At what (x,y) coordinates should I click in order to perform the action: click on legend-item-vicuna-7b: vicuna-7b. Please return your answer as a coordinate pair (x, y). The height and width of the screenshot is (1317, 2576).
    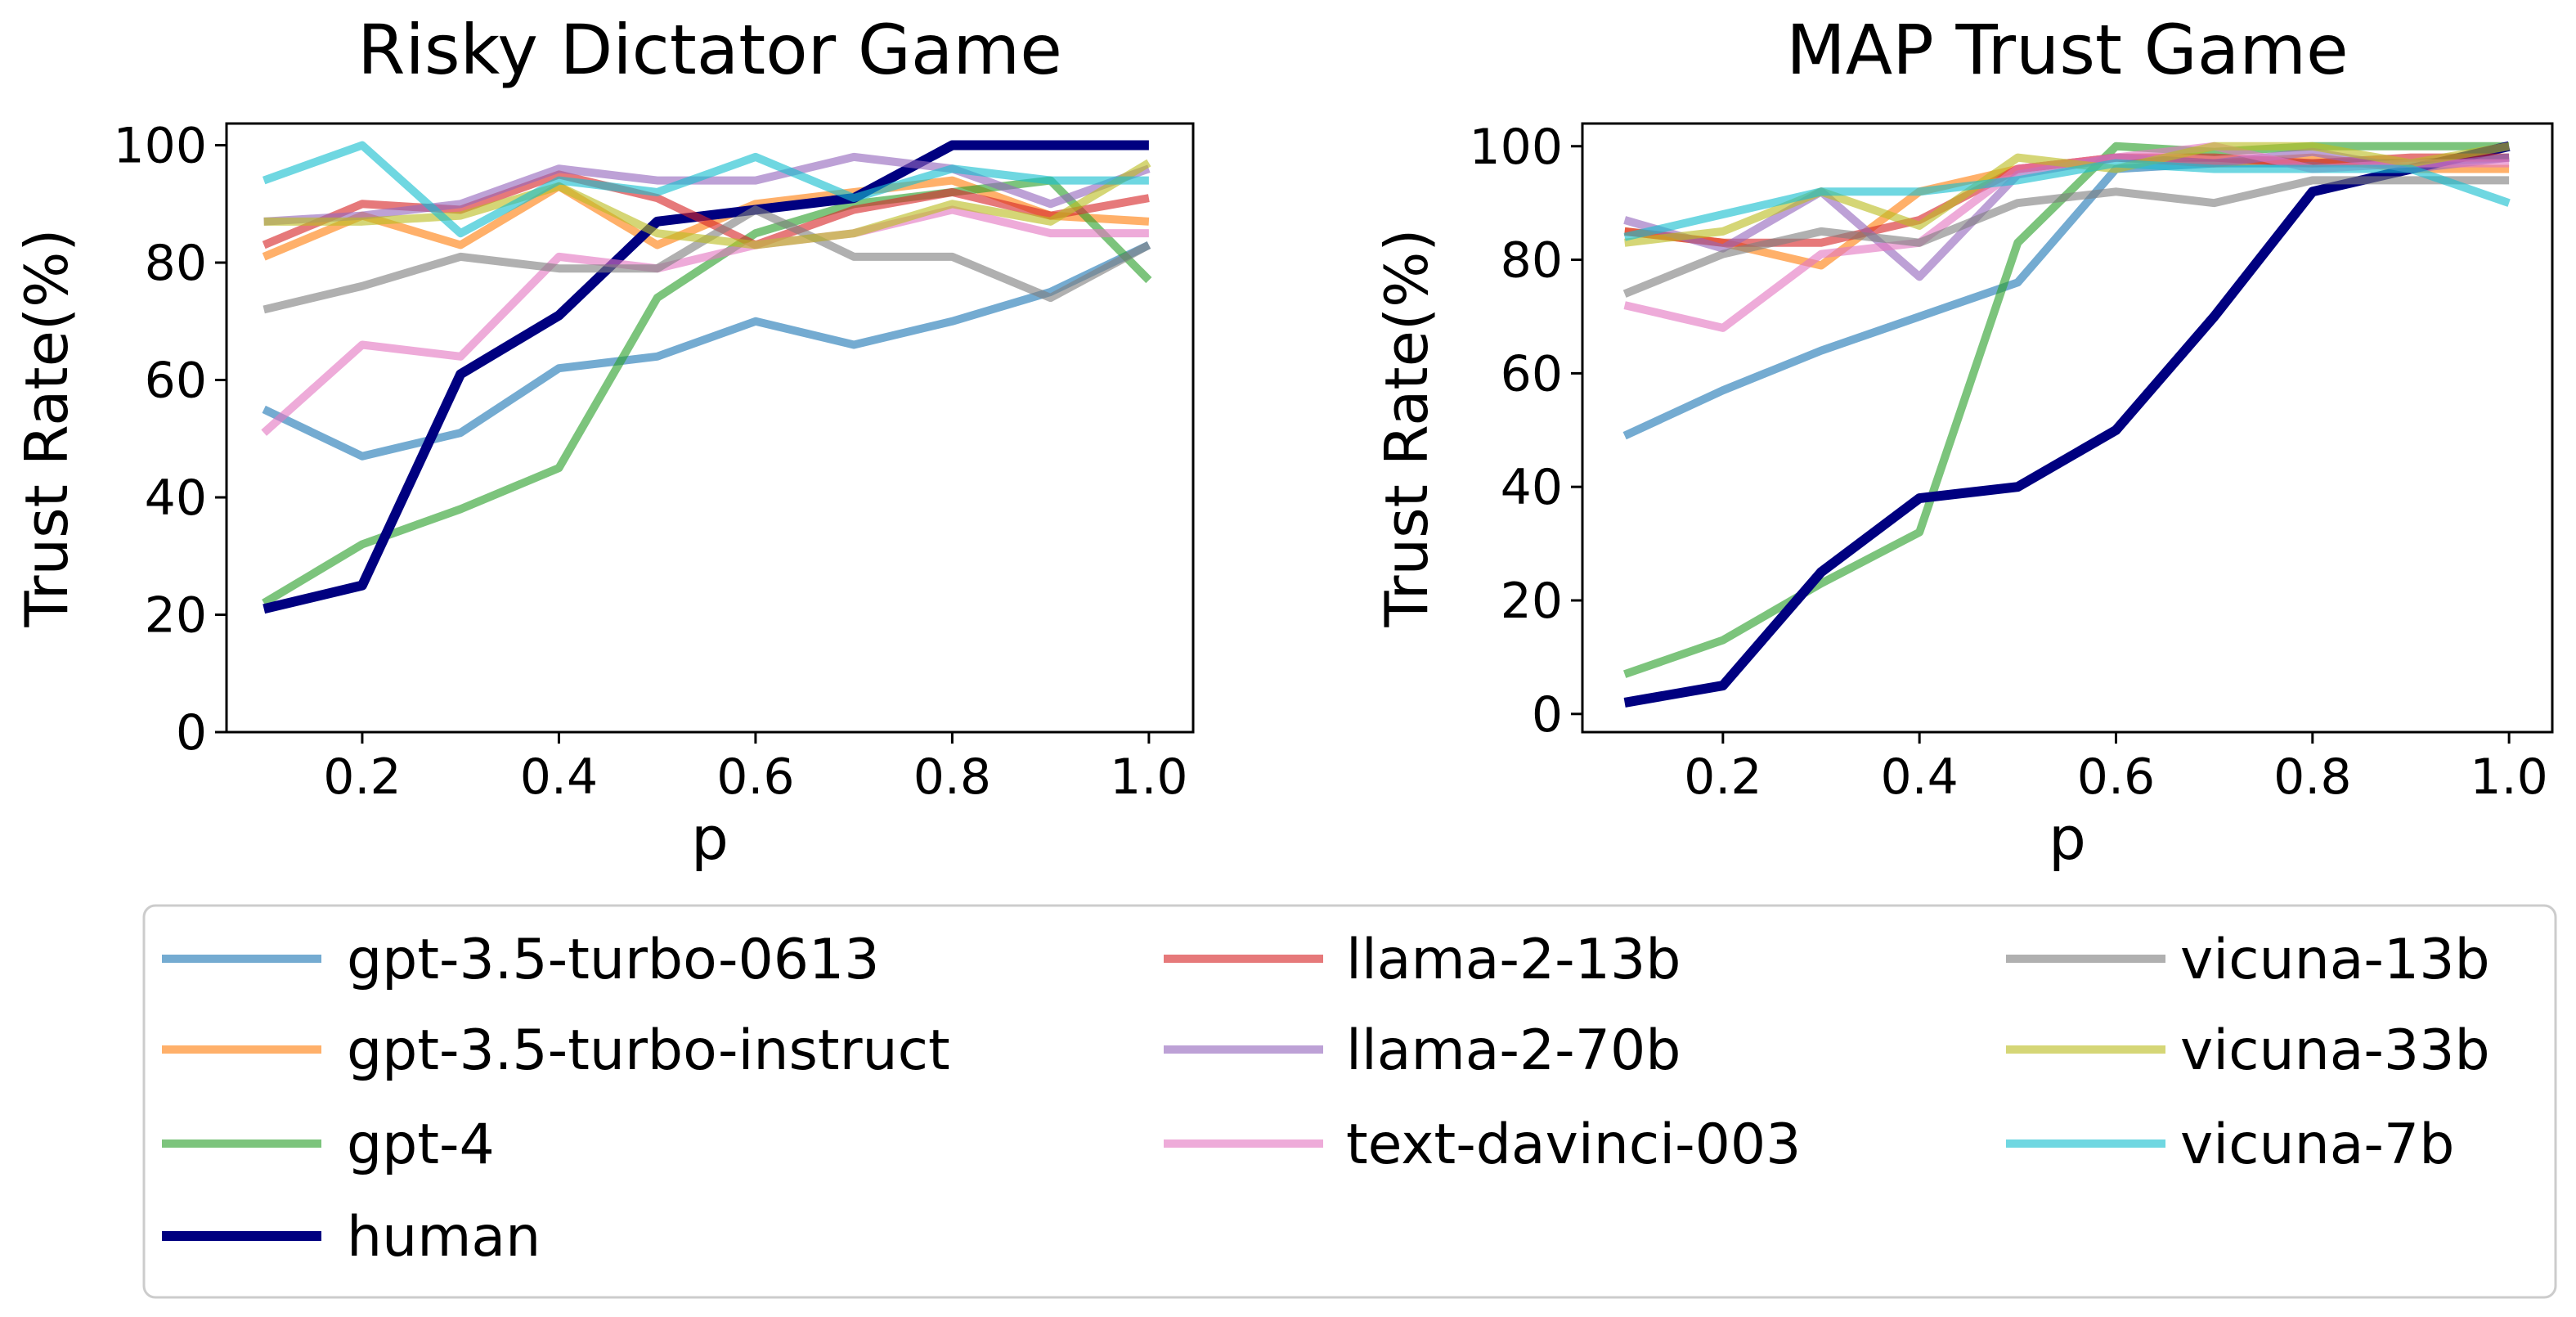
    Looking at the image, I should click on (2230, 1144).